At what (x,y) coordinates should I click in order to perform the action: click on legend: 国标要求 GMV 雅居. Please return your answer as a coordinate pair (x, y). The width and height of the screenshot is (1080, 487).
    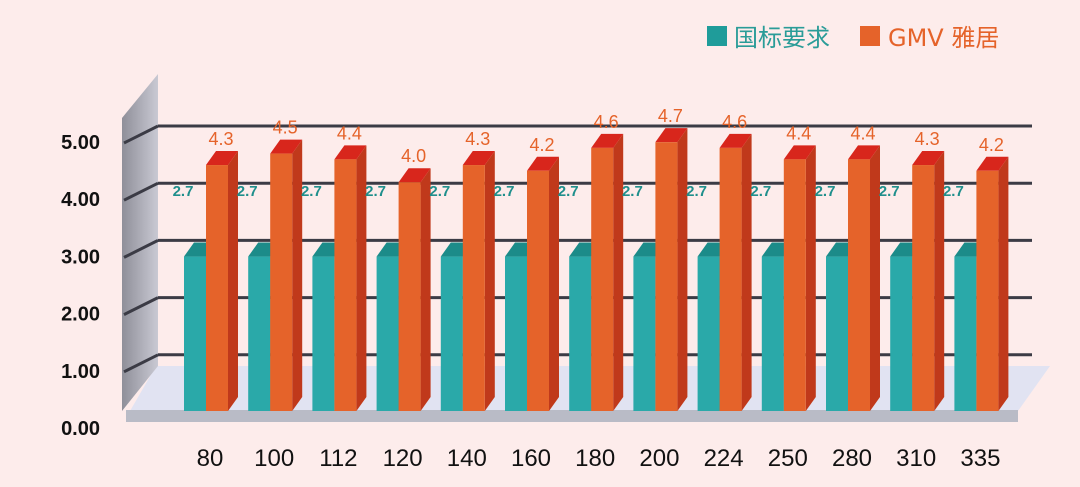
    Looking at the image, I should click on (853, 38).